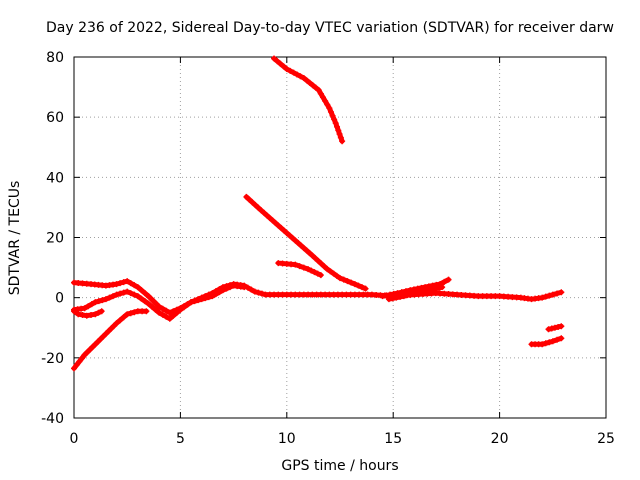 The image size is (640, 480). What do you see at coordinates (74, 439) in the screenshot?
I see `x-tick-label: 0` at bounding box center [74, 439].